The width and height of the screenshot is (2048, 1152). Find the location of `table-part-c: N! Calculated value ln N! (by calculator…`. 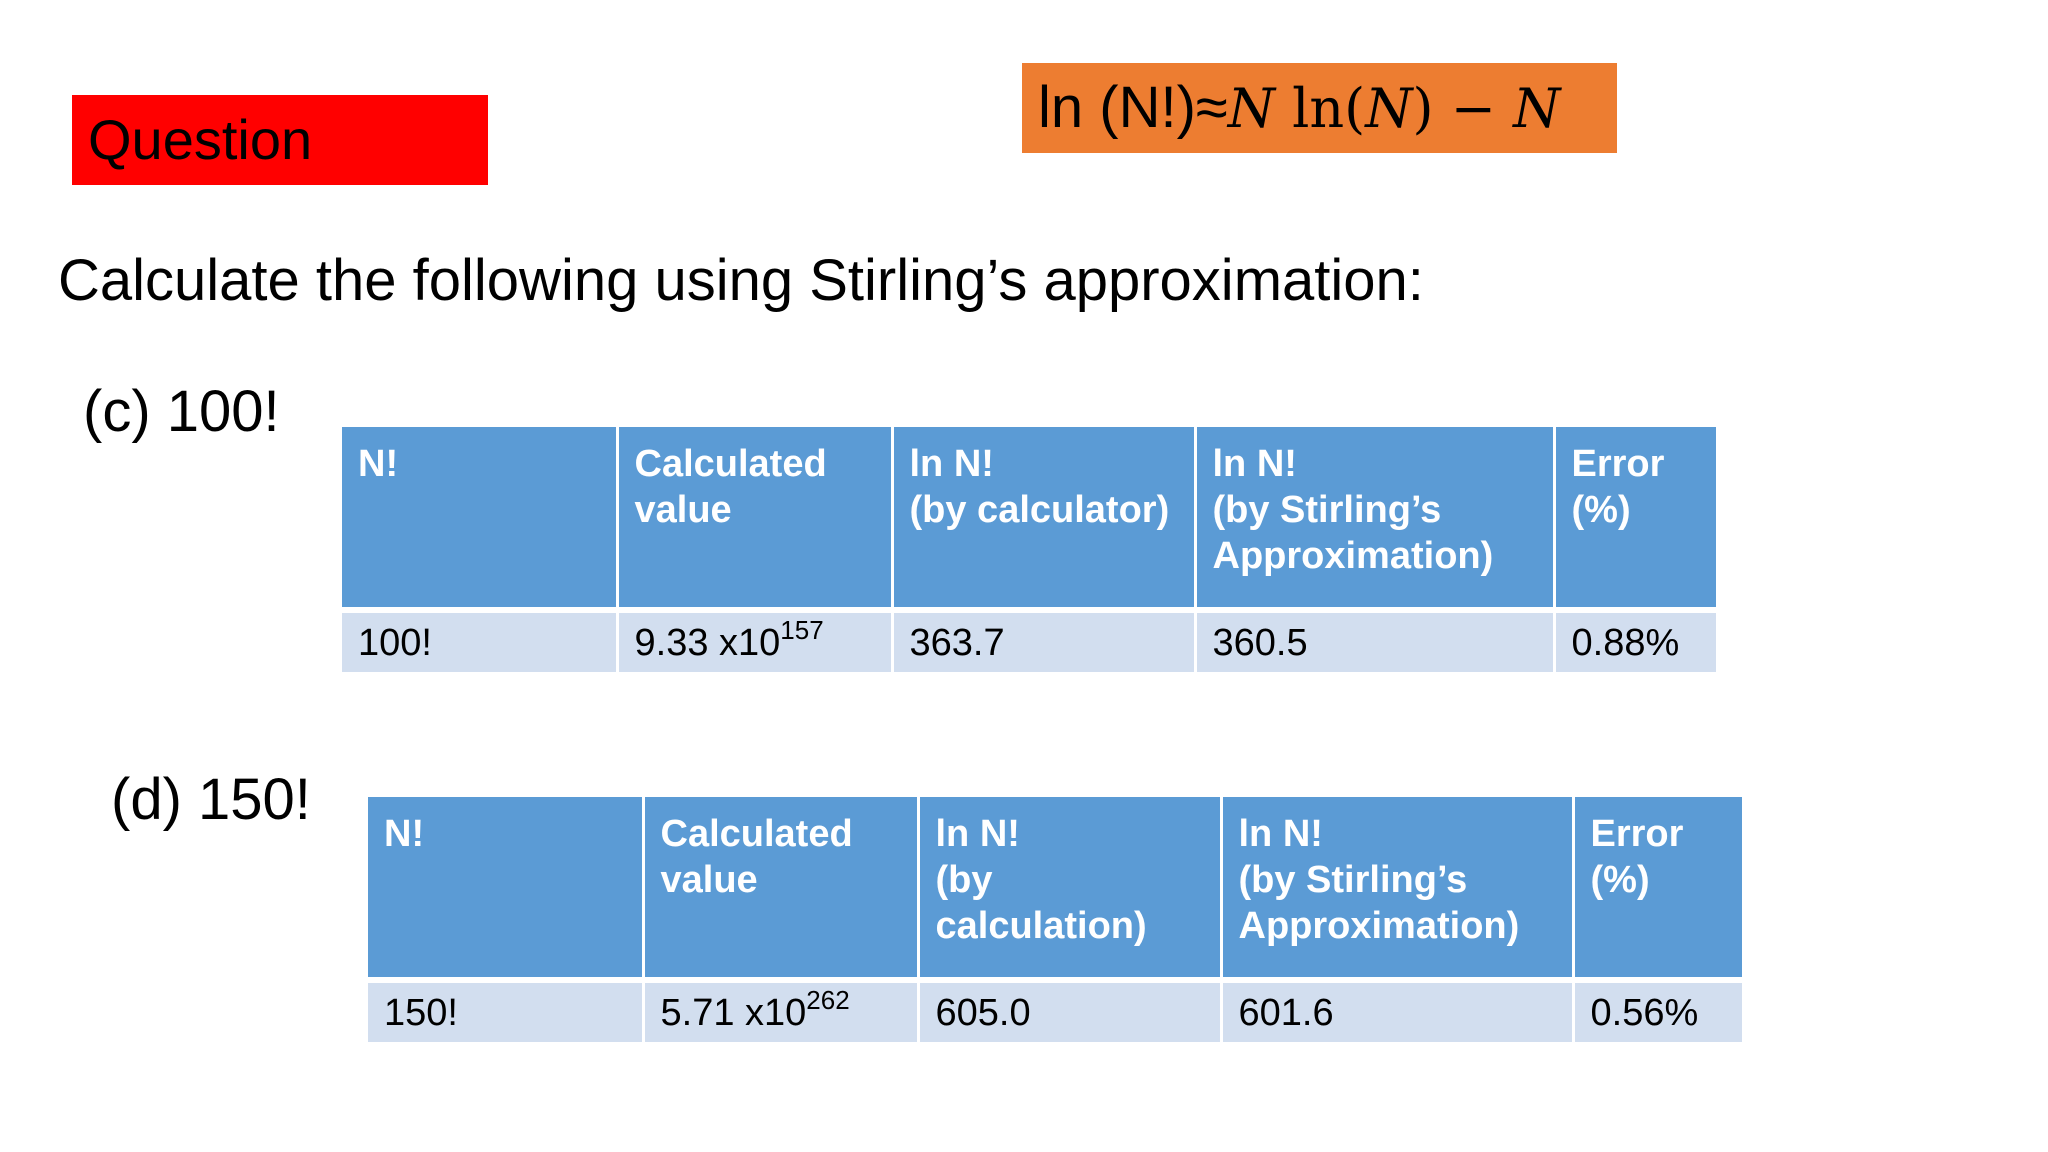

table-part-c: N! Calculated value ln N! (by calculator… is located at coordinates (1029, 549).